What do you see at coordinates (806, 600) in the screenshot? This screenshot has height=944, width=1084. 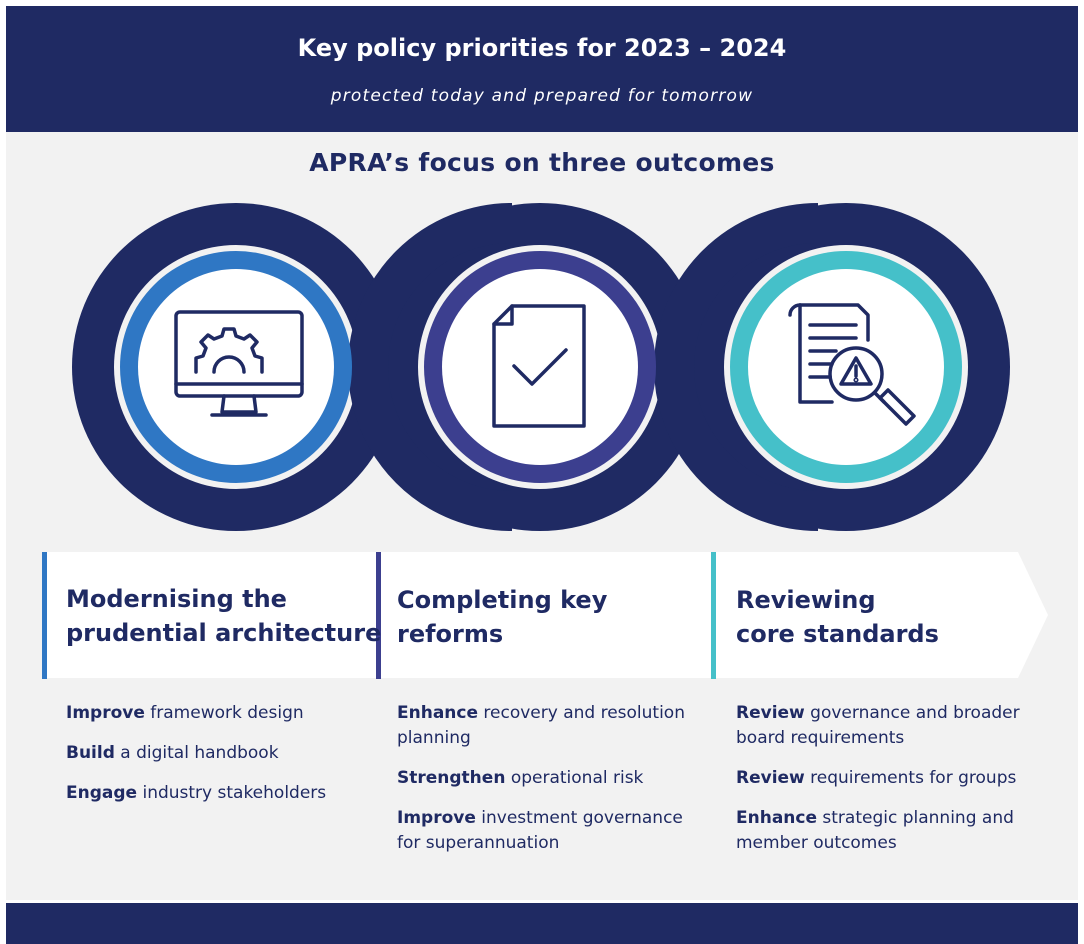 I see `heading-line: Reviewing` at bounding box center [806, 600].